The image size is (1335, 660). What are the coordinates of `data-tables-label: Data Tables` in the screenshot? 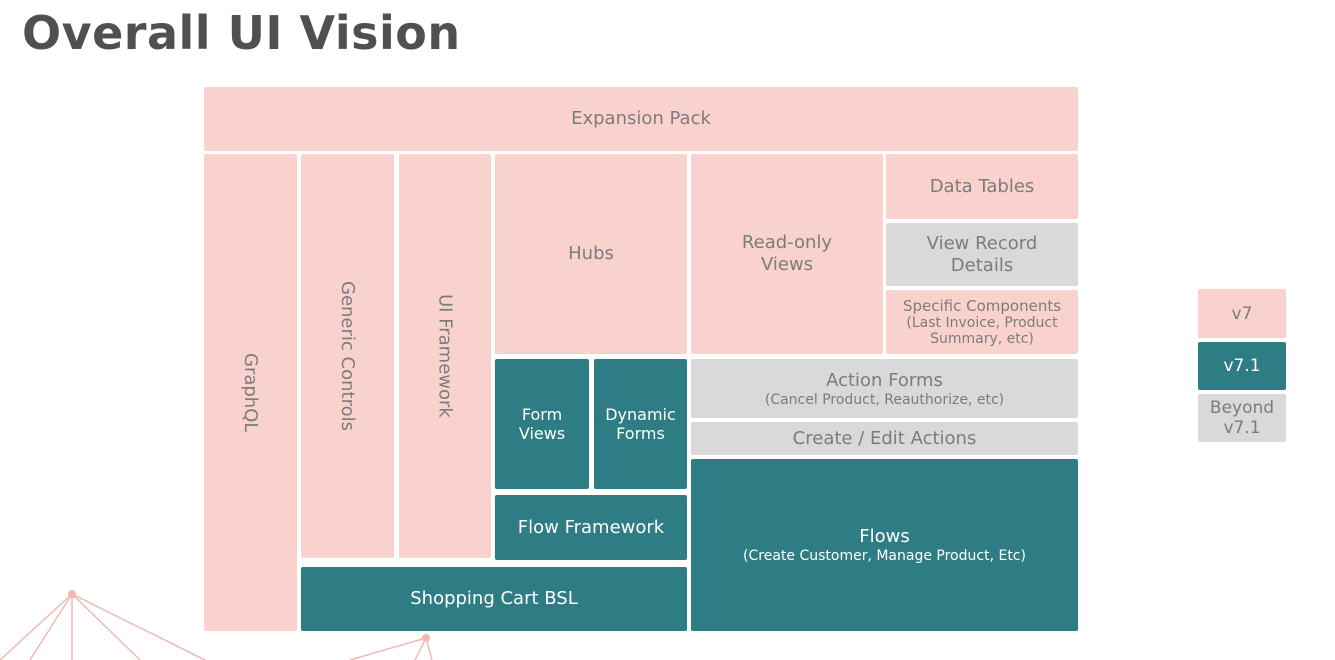 It's located at (982, 186).